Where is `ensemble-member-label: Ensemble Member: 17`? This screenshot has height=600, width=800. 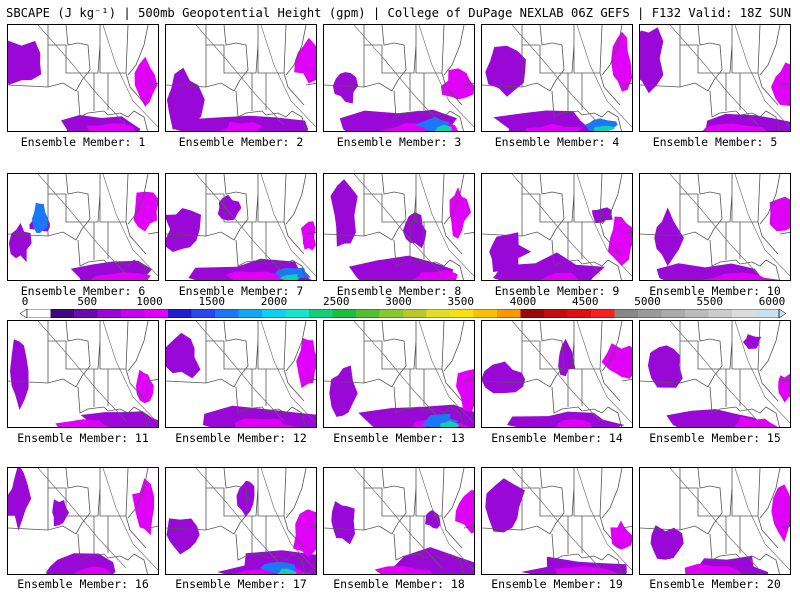
ensemble-member-label: Ensemble Member: 17 is located at coordinates (241, 584).